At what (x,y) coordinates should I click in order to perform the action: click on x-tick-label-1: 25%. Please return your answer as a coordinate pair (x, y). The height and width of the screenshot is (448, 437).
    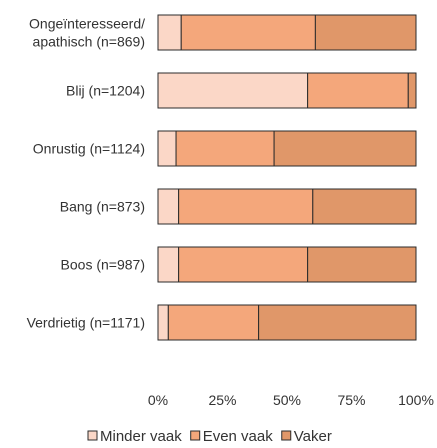
    Looking at the image, I should click on (222, 400).